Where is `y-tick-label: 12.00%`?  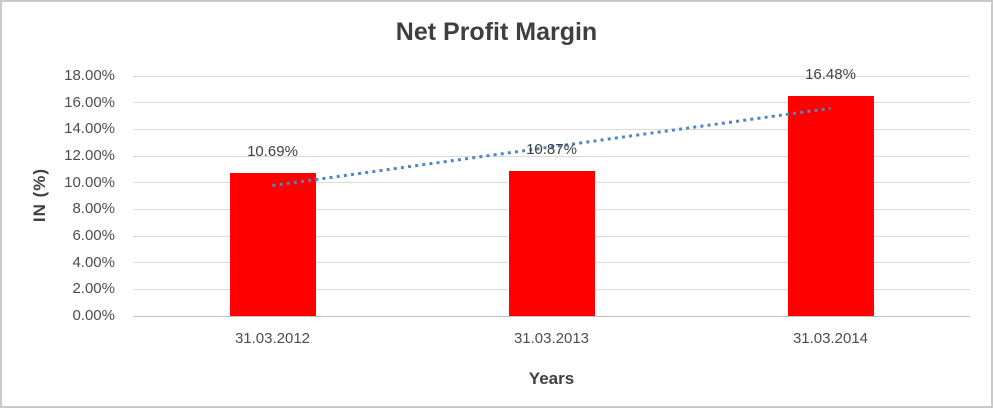 y-tick-label: 12.00% is located at coordinates (89, 155).